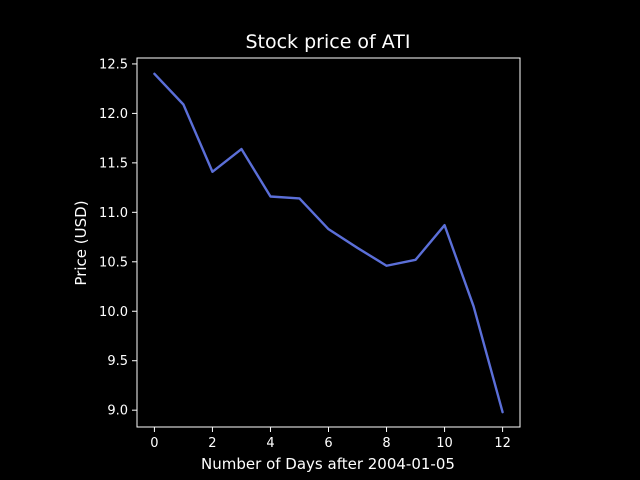 This screenshot has width=640, height=480. I want to click on x-axis-label: Number of Days after 2004-01-05, so click(328, 464).